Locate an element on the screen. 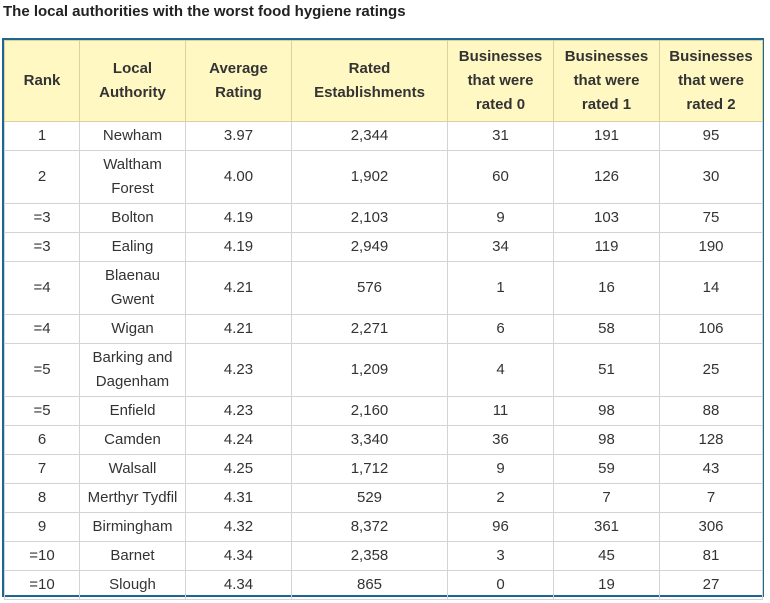 The image size is (770, 603). rated-1-cell: 103 is located at coordinates (606, 218).